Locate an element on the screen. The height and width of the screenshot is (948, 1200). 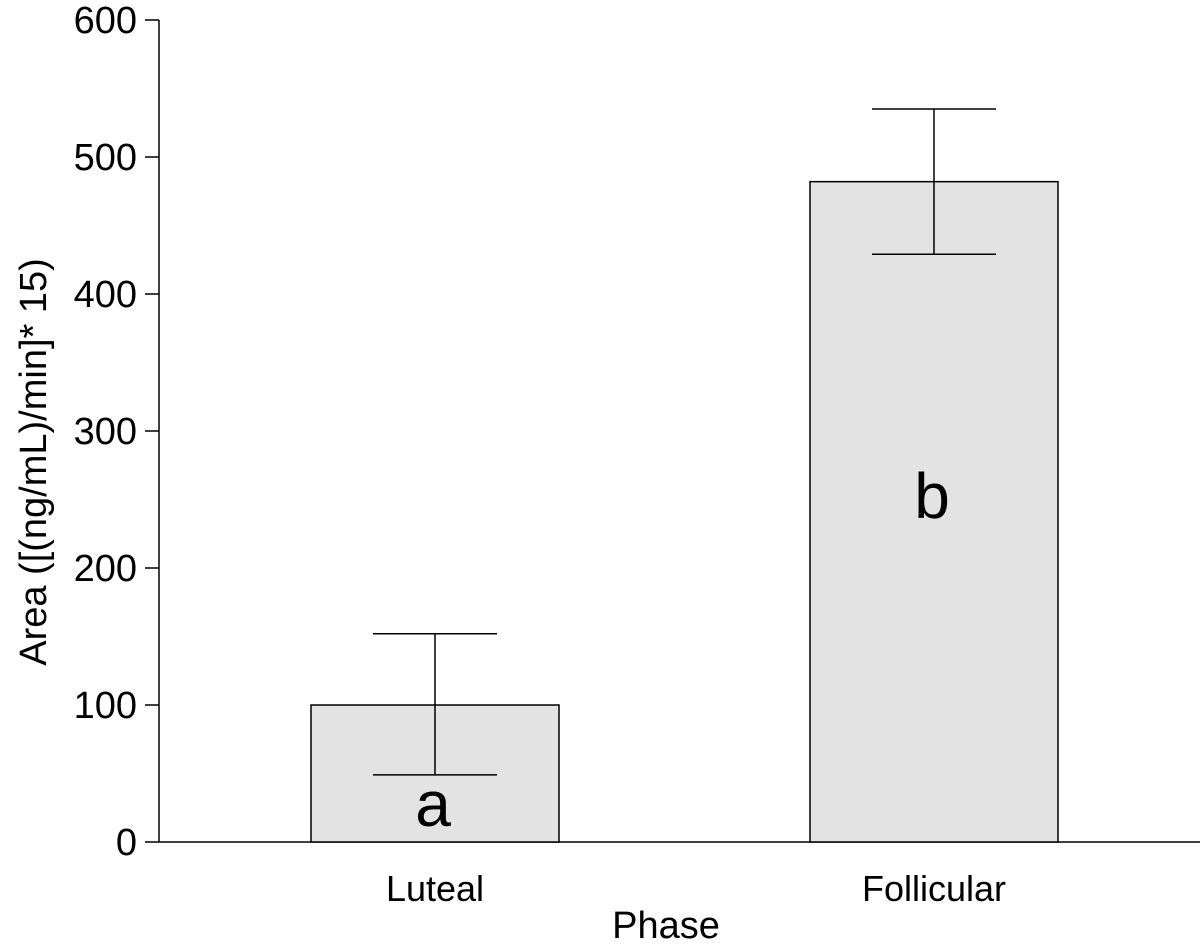
y-tick-label: 500 is located at coordinates (105, 158).